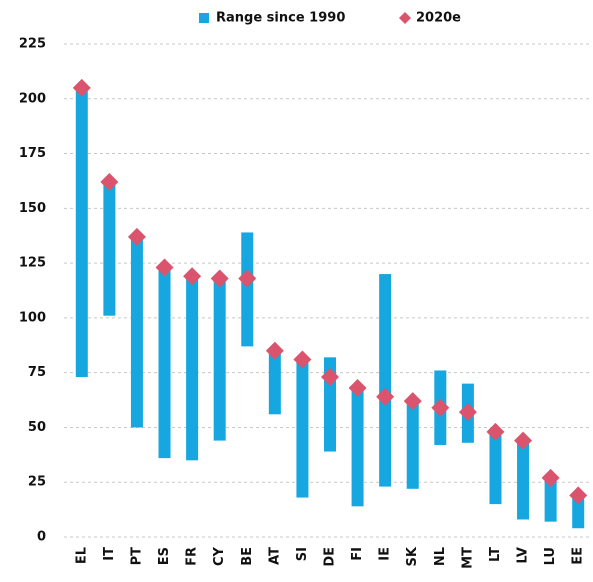 This screenshot has height=582, width=593. Describe the element at coordinates (32, 208) in the screenshot. I see `y-tick-label: 150` at that location.